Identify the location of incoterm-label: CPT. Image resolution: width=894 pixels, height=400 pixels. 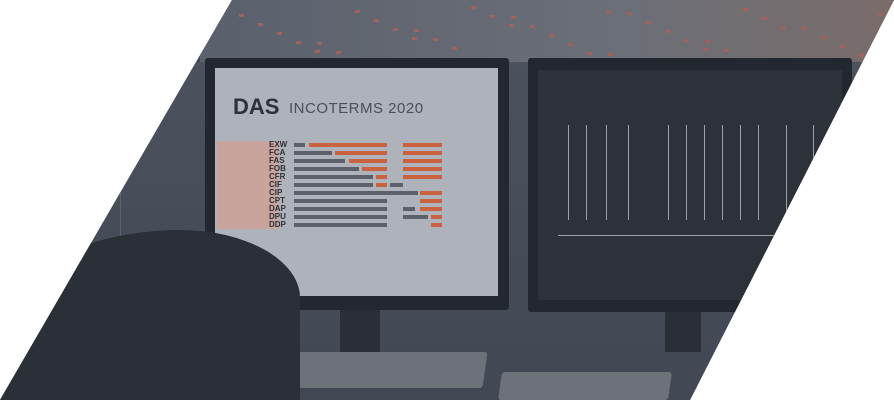
(277, 200).